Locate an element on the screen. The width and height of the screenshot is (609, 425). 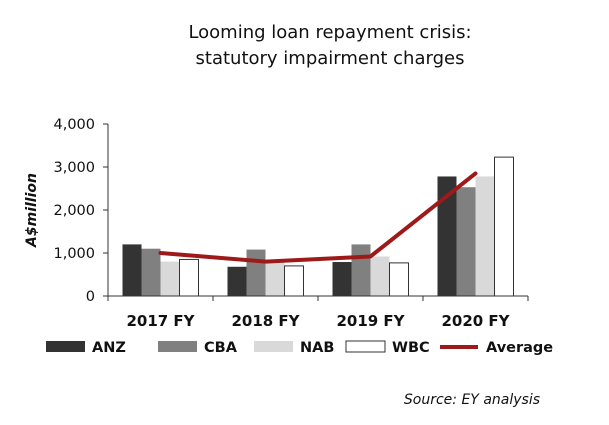
legend-label-average: Average is located at coordinates (519, 348).